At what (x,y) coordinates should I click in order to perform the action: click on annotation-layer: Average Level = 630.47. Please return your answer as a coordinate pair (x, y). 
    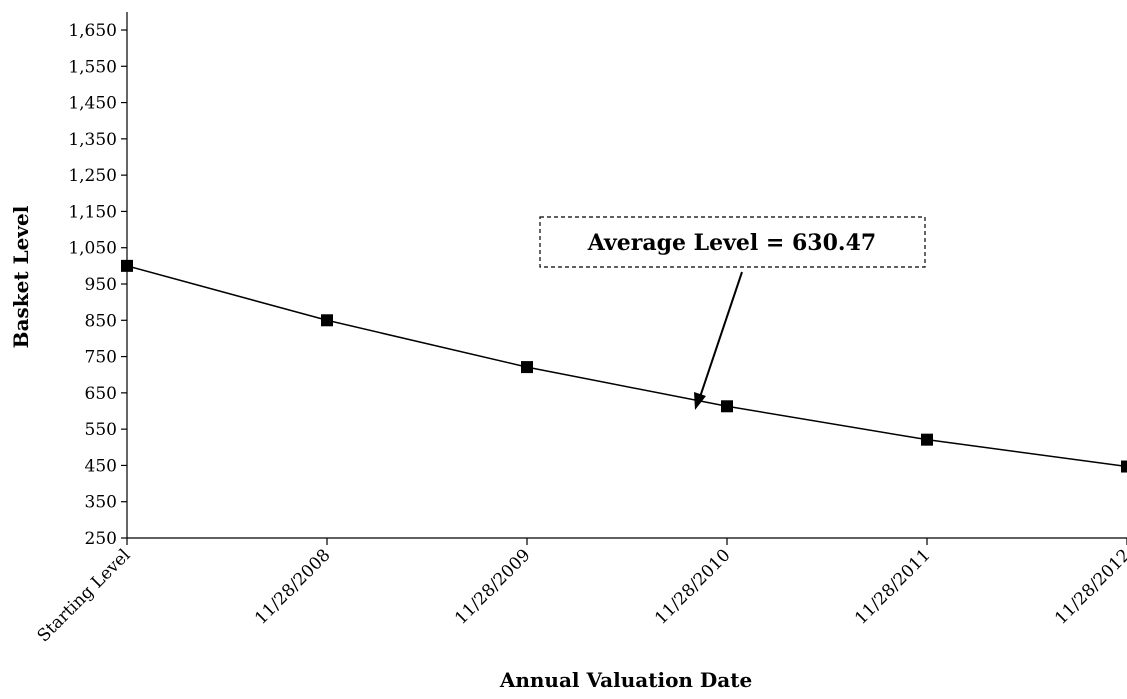
    Looking at the image, I should click on (732, 313).